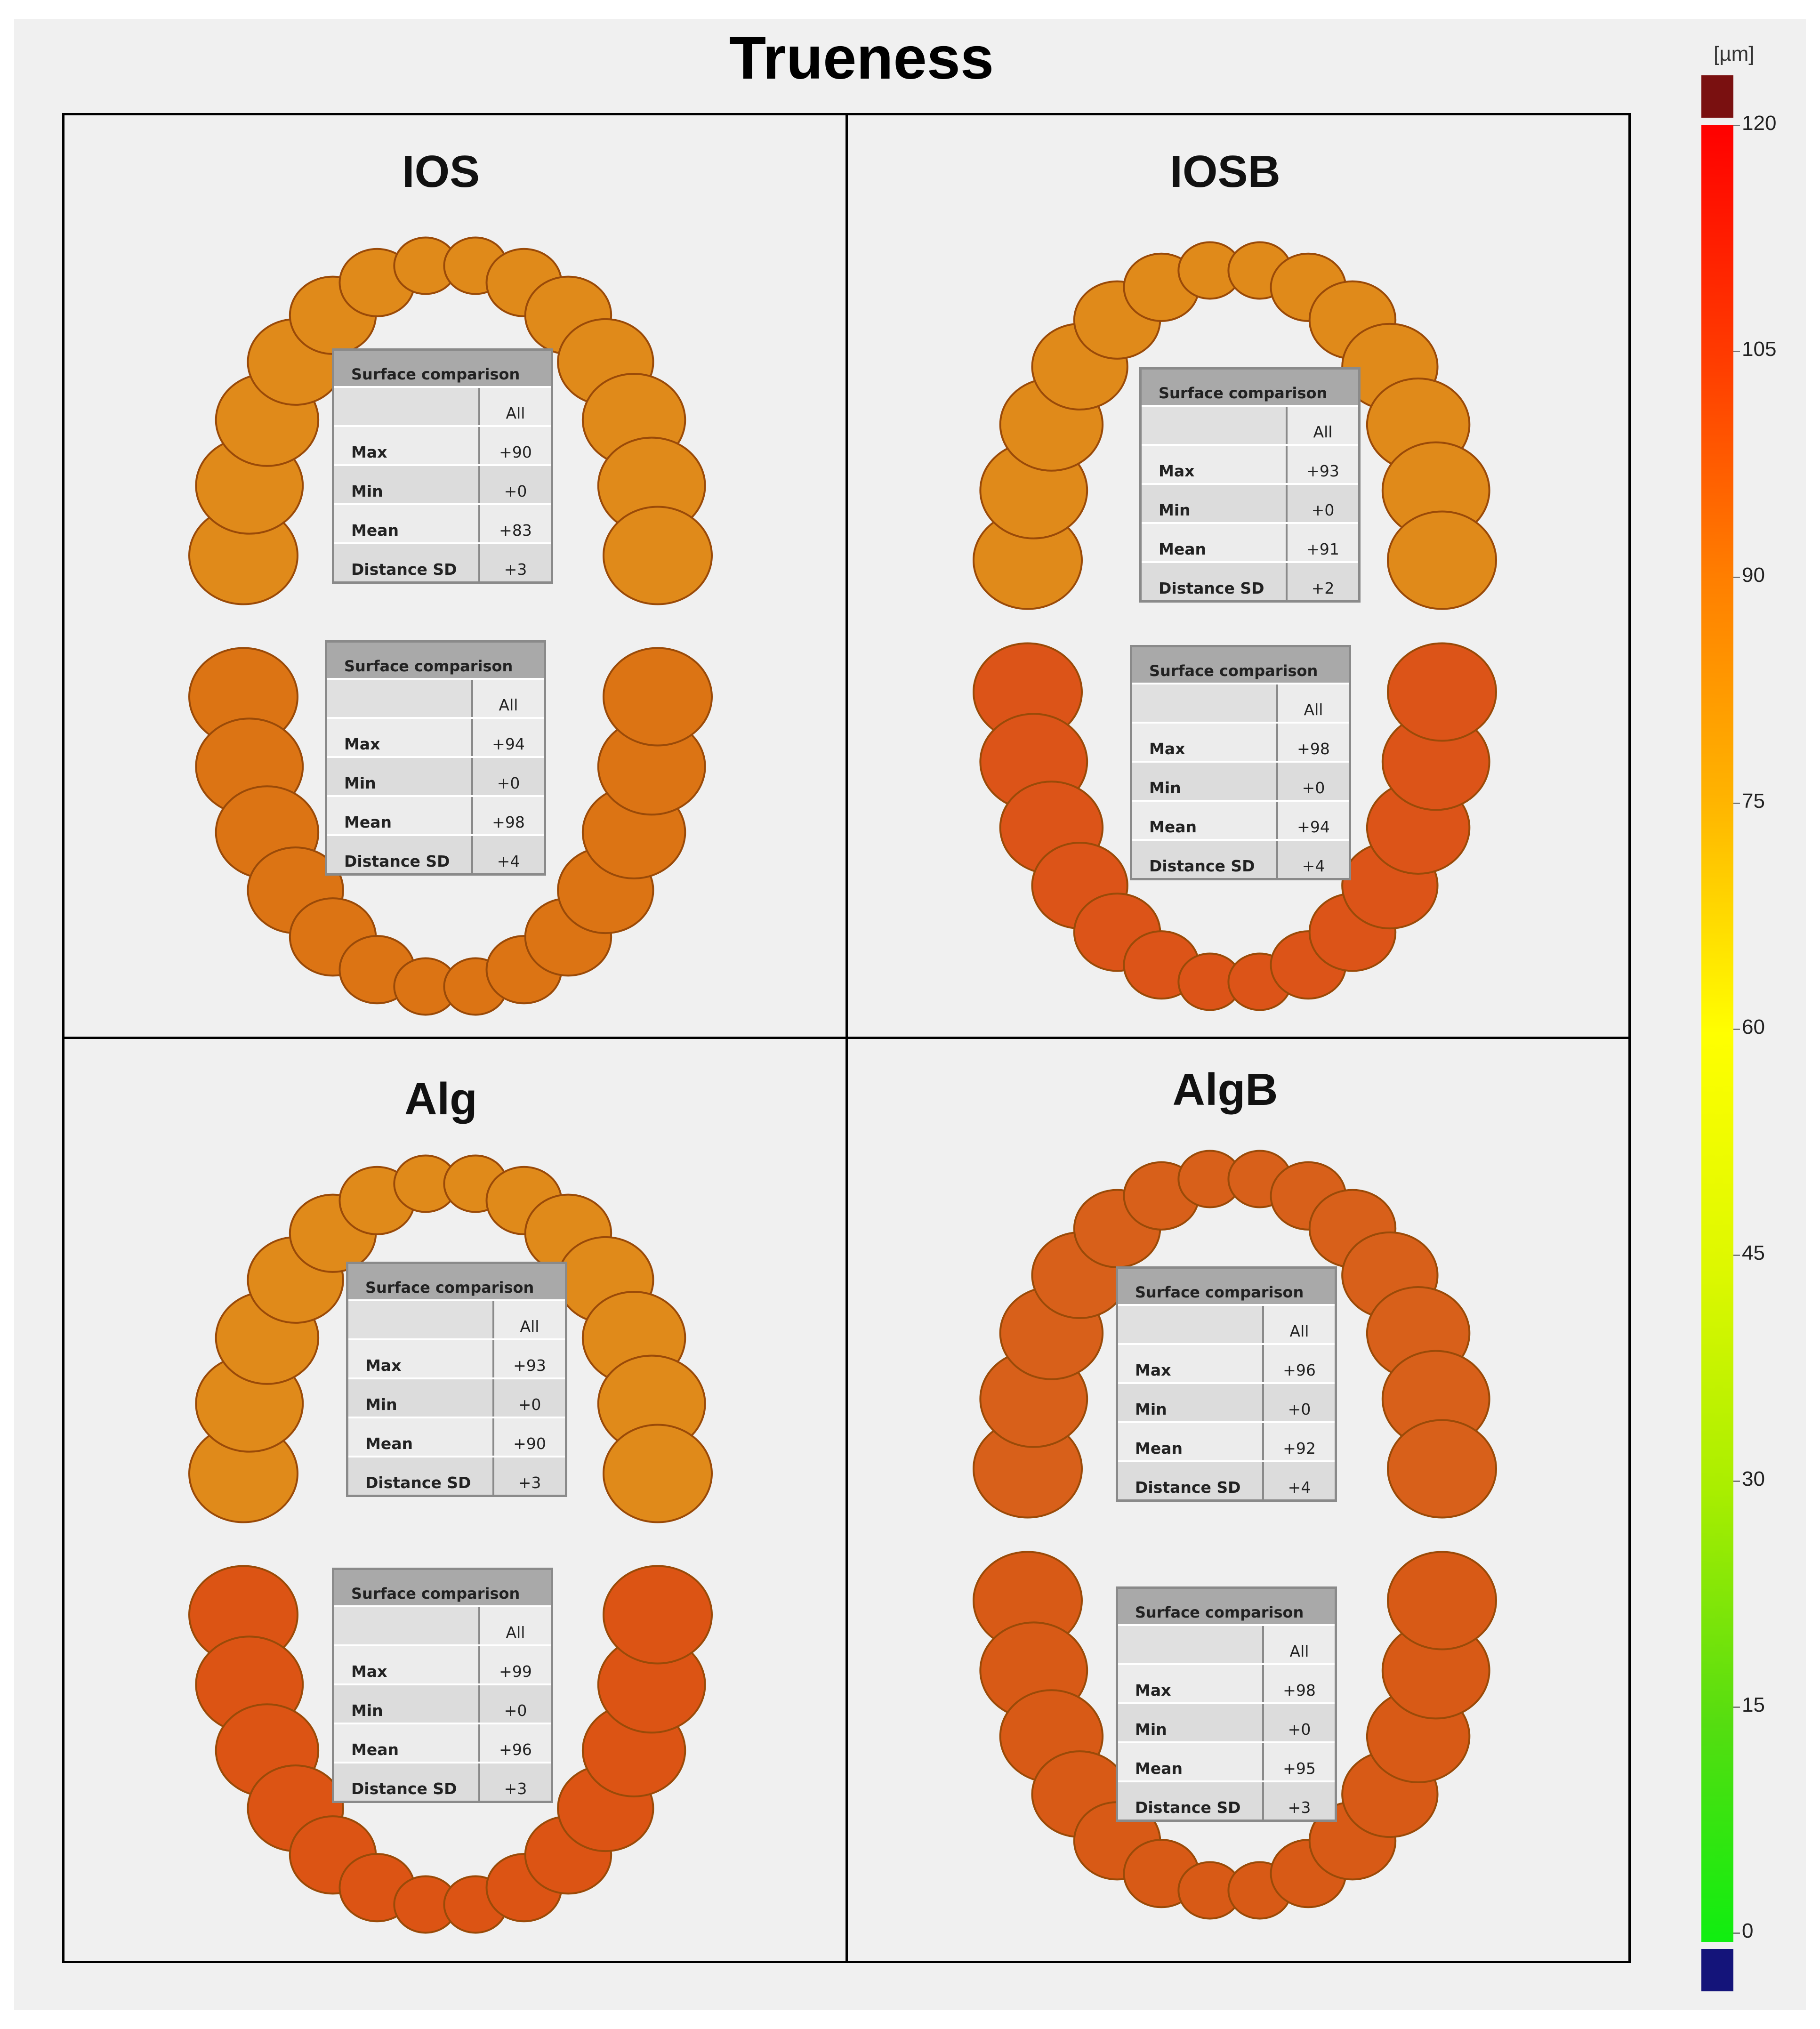 The width and height of the screenshot is (1820, 2029). I want to click on figure-title: Trueness, so click(861, 58).